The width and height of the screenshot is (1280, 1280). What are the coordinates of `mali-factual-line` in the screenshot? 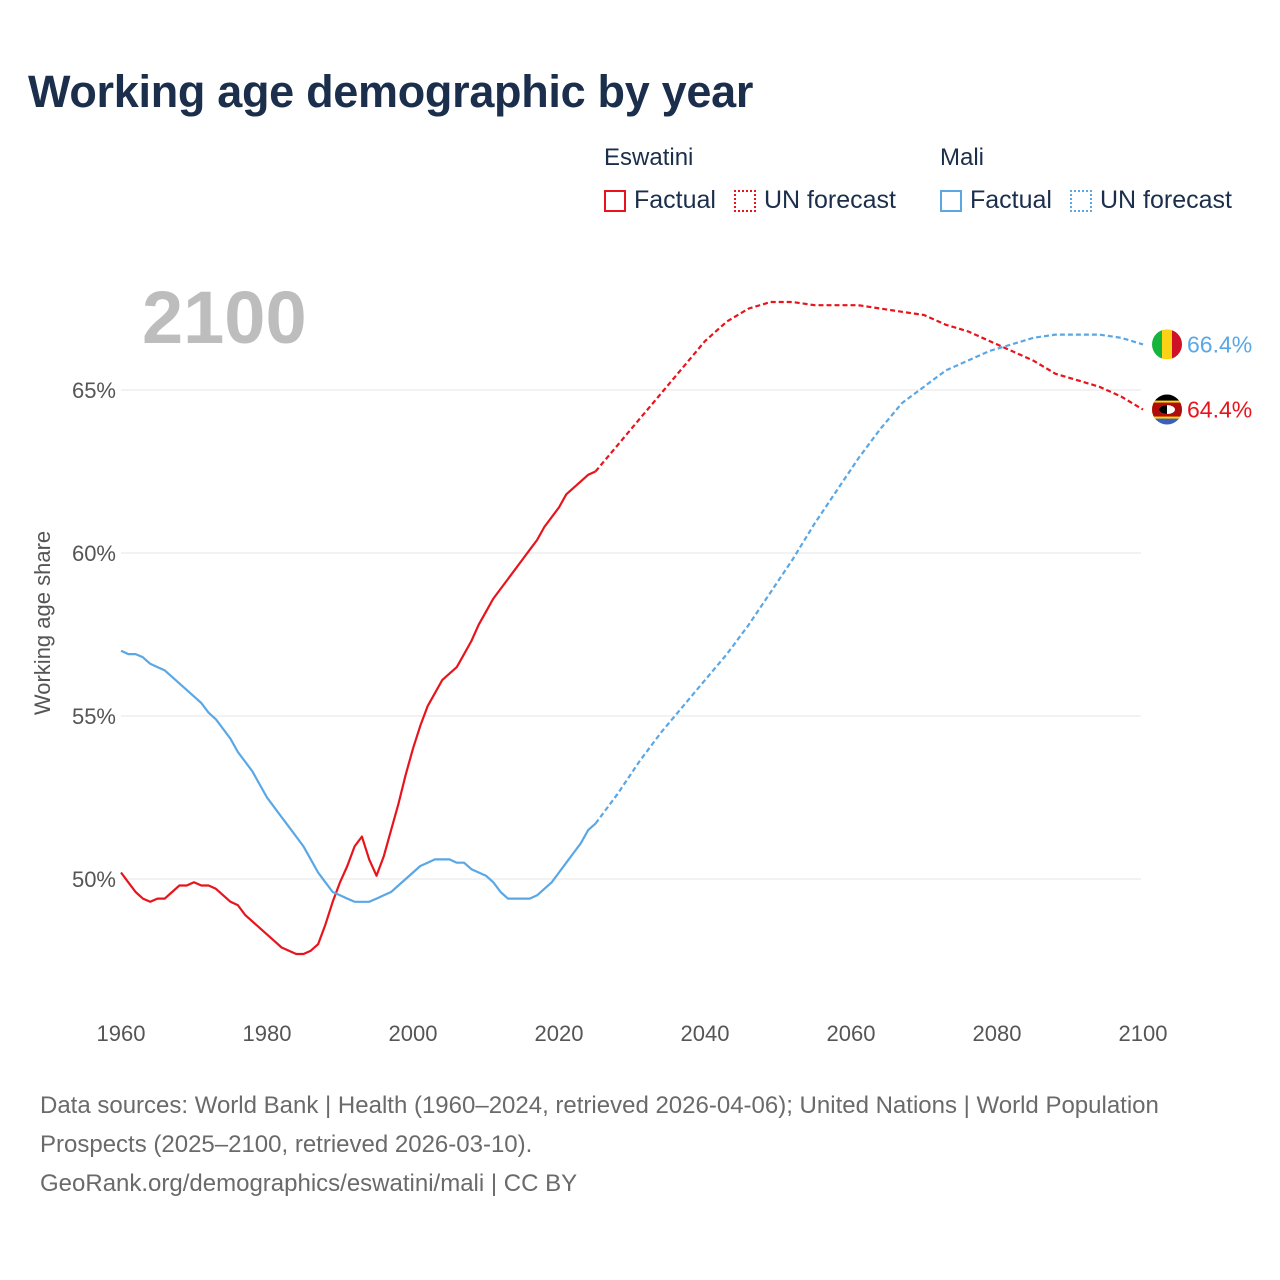 It's located at (358, 776).